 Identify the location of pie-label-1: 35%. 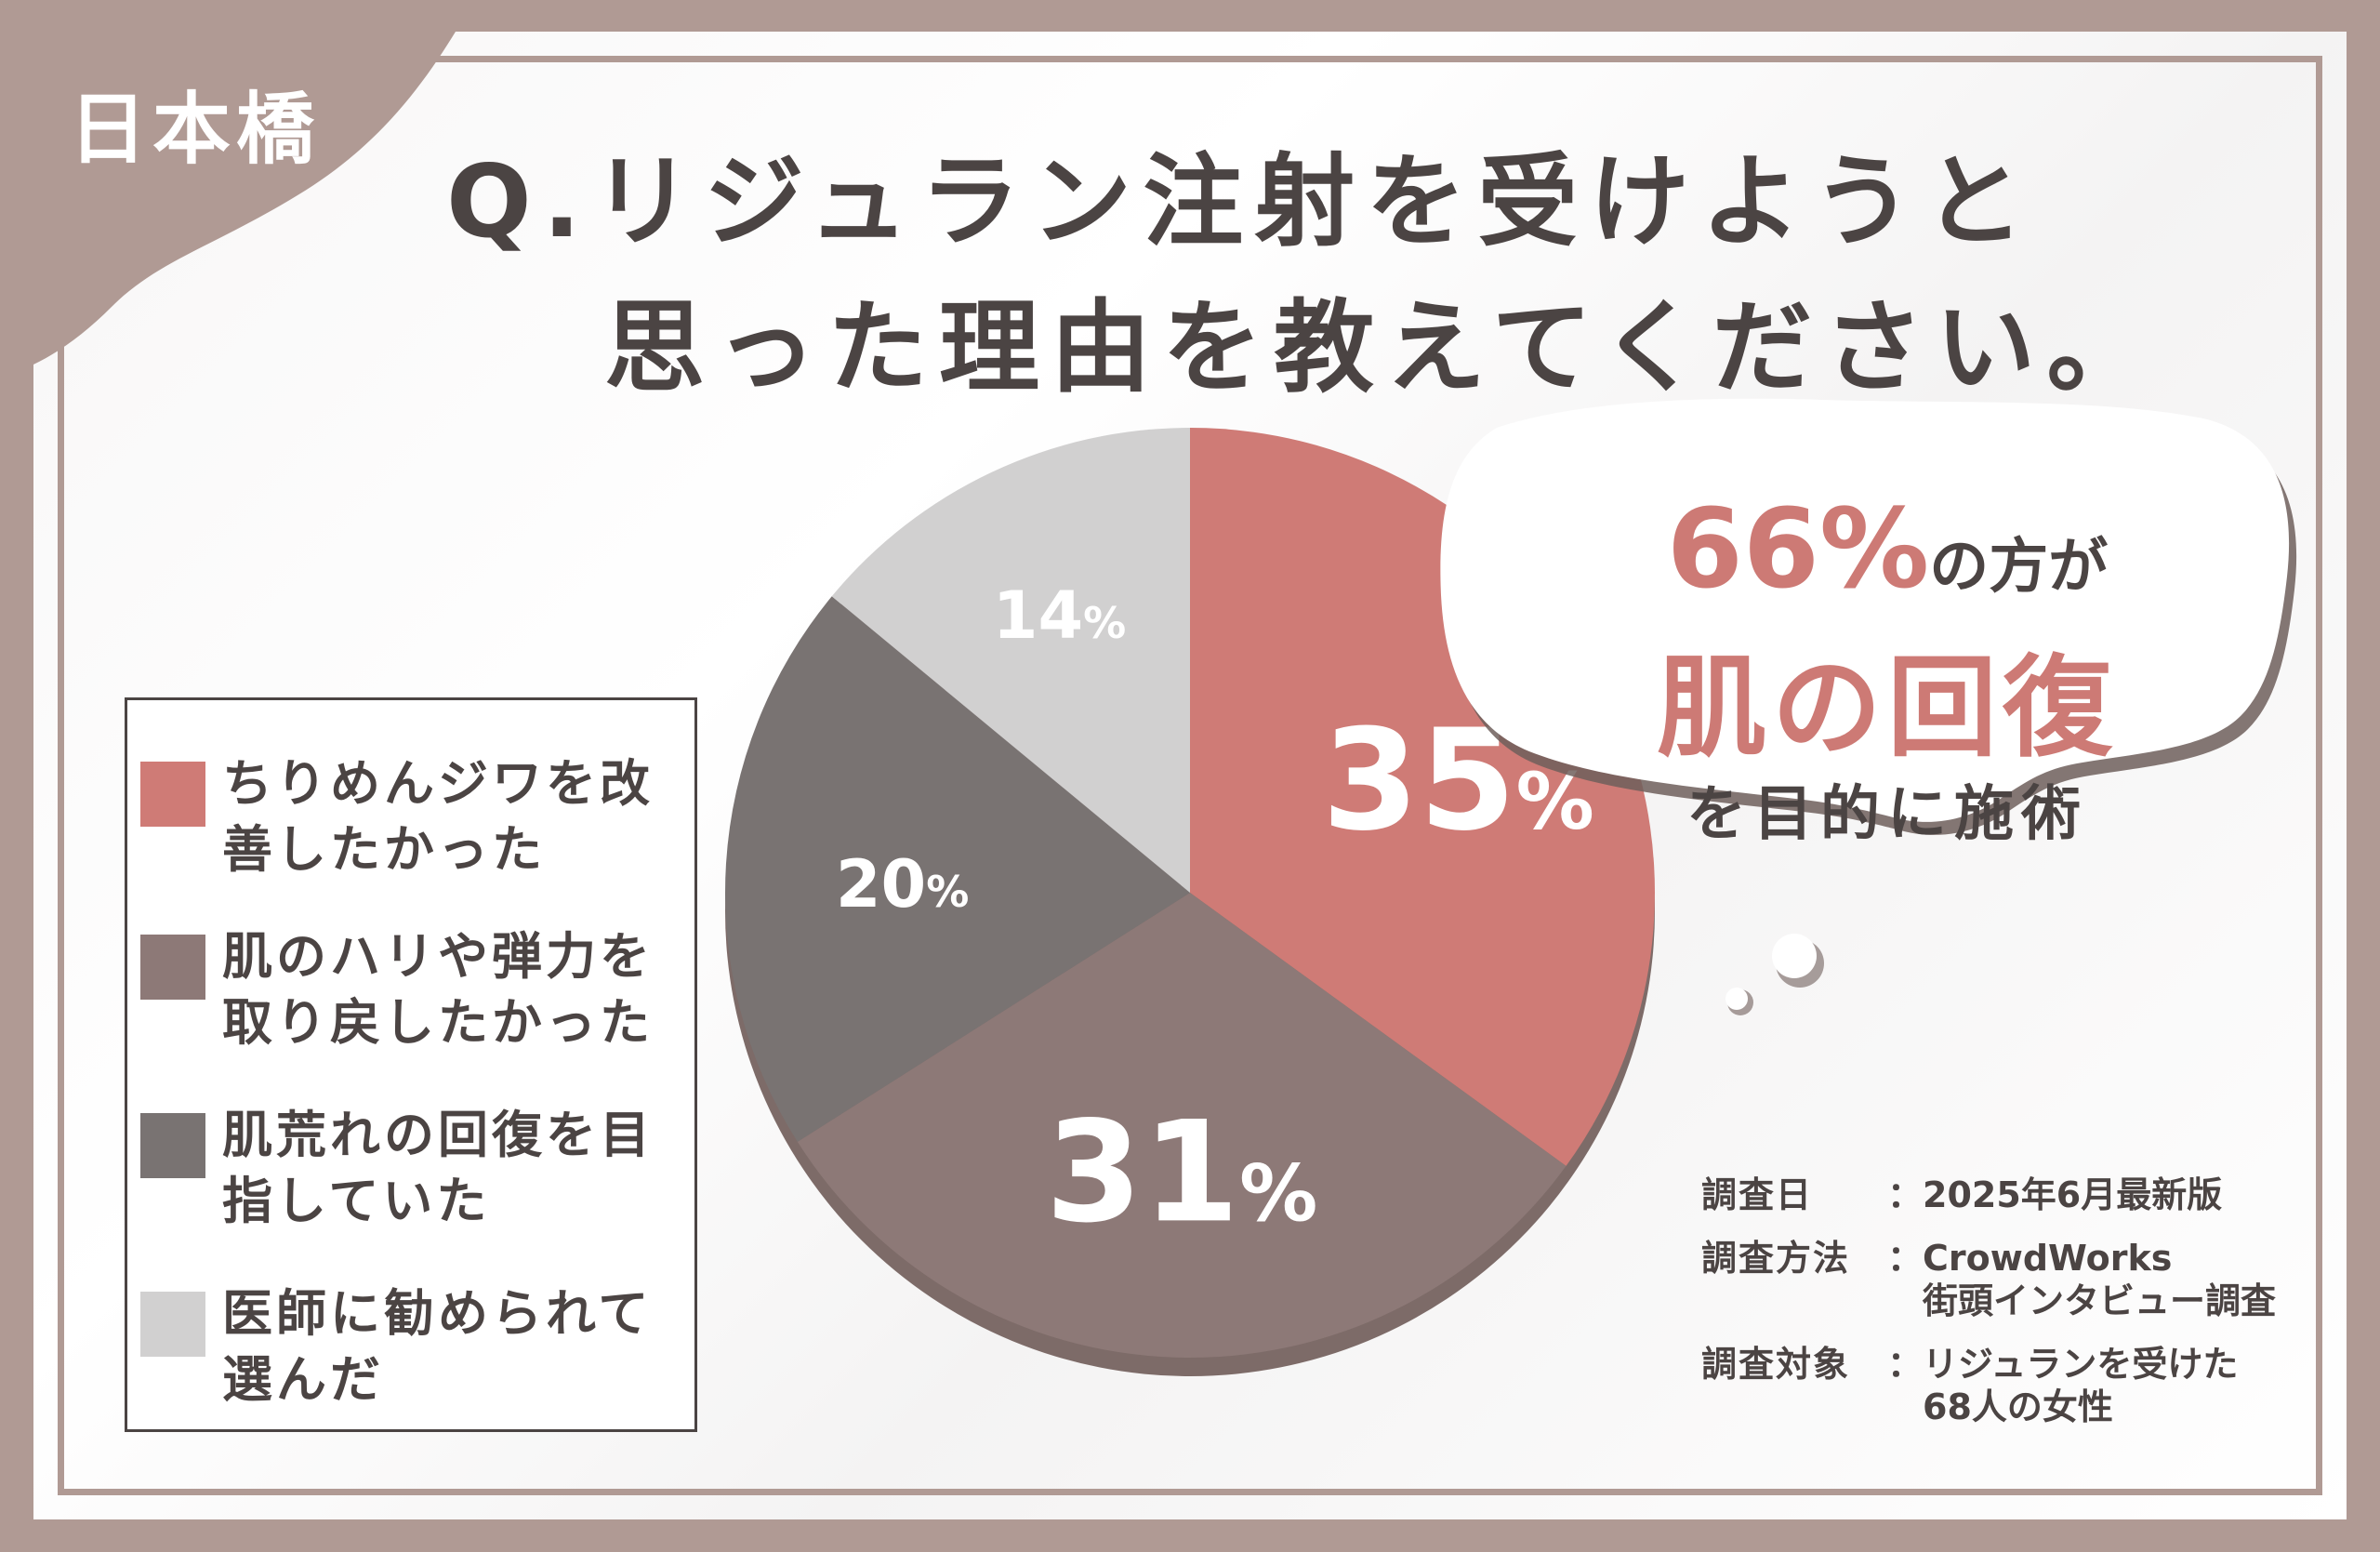
(1458, 781).